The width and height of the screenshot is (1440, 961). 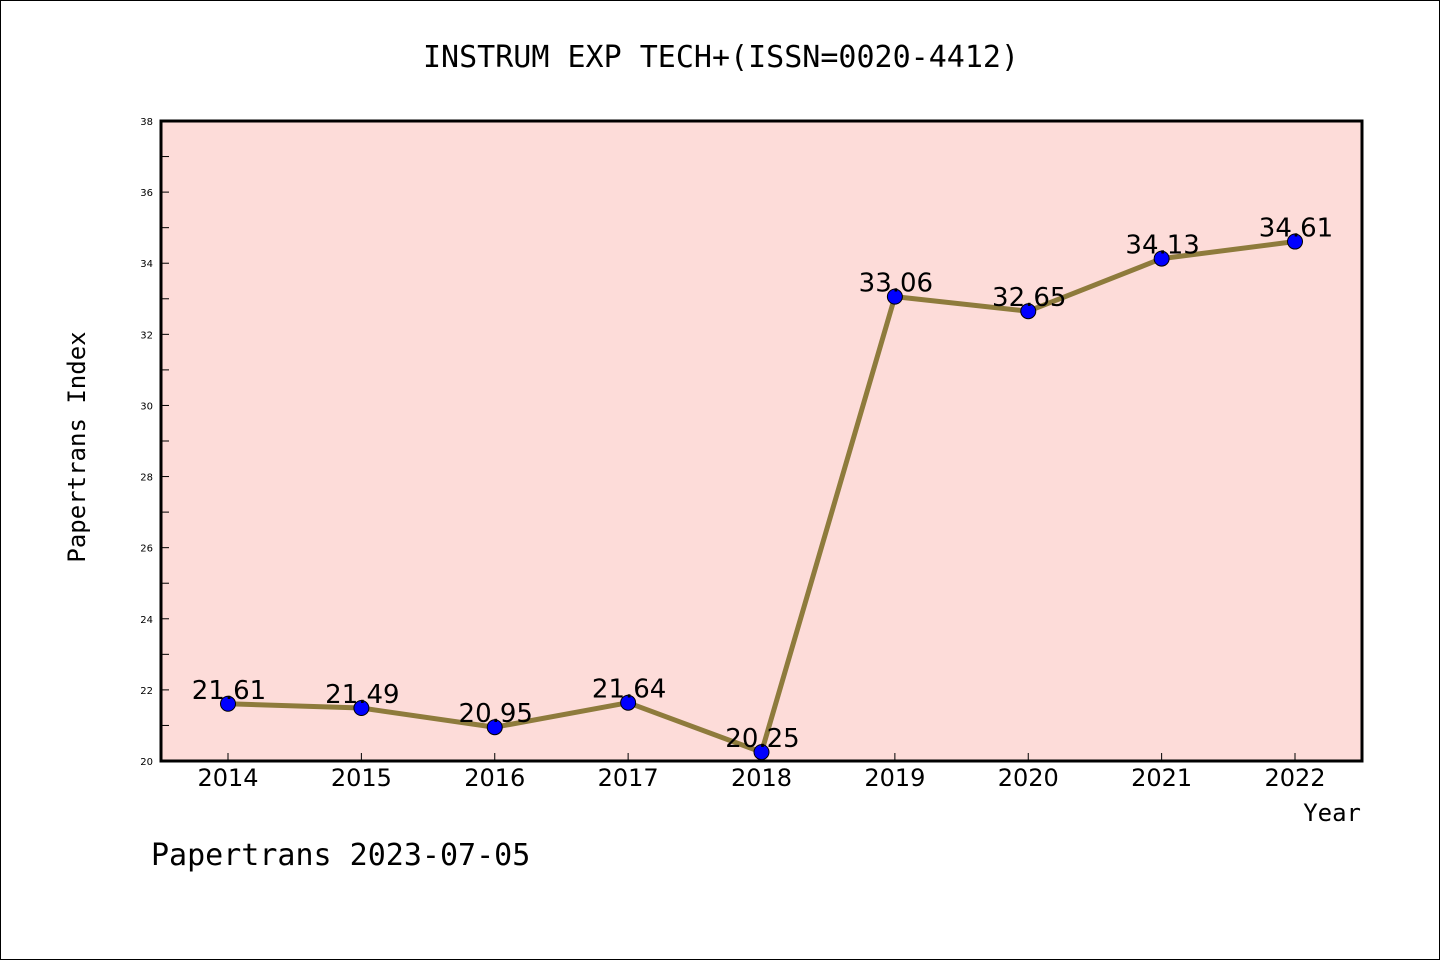 I want to click on chart-title: INSTRUM EXP TECH+(ISSN=0020-4412), so click(x=721, y=57).